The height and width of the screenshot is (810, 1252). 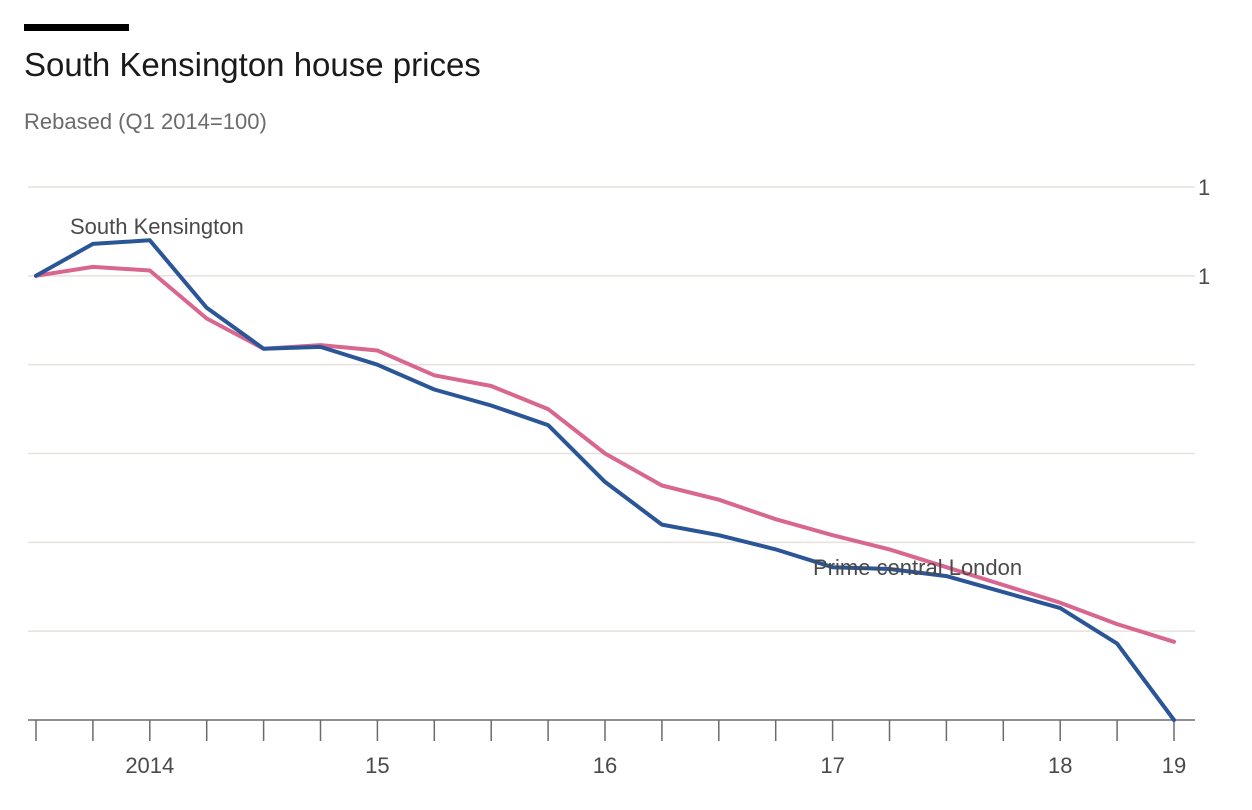 What do you see at coordinates (1174, 765) in the screenshot?
I see `x-tick-label: 19` at bounding box center [1174, 765].